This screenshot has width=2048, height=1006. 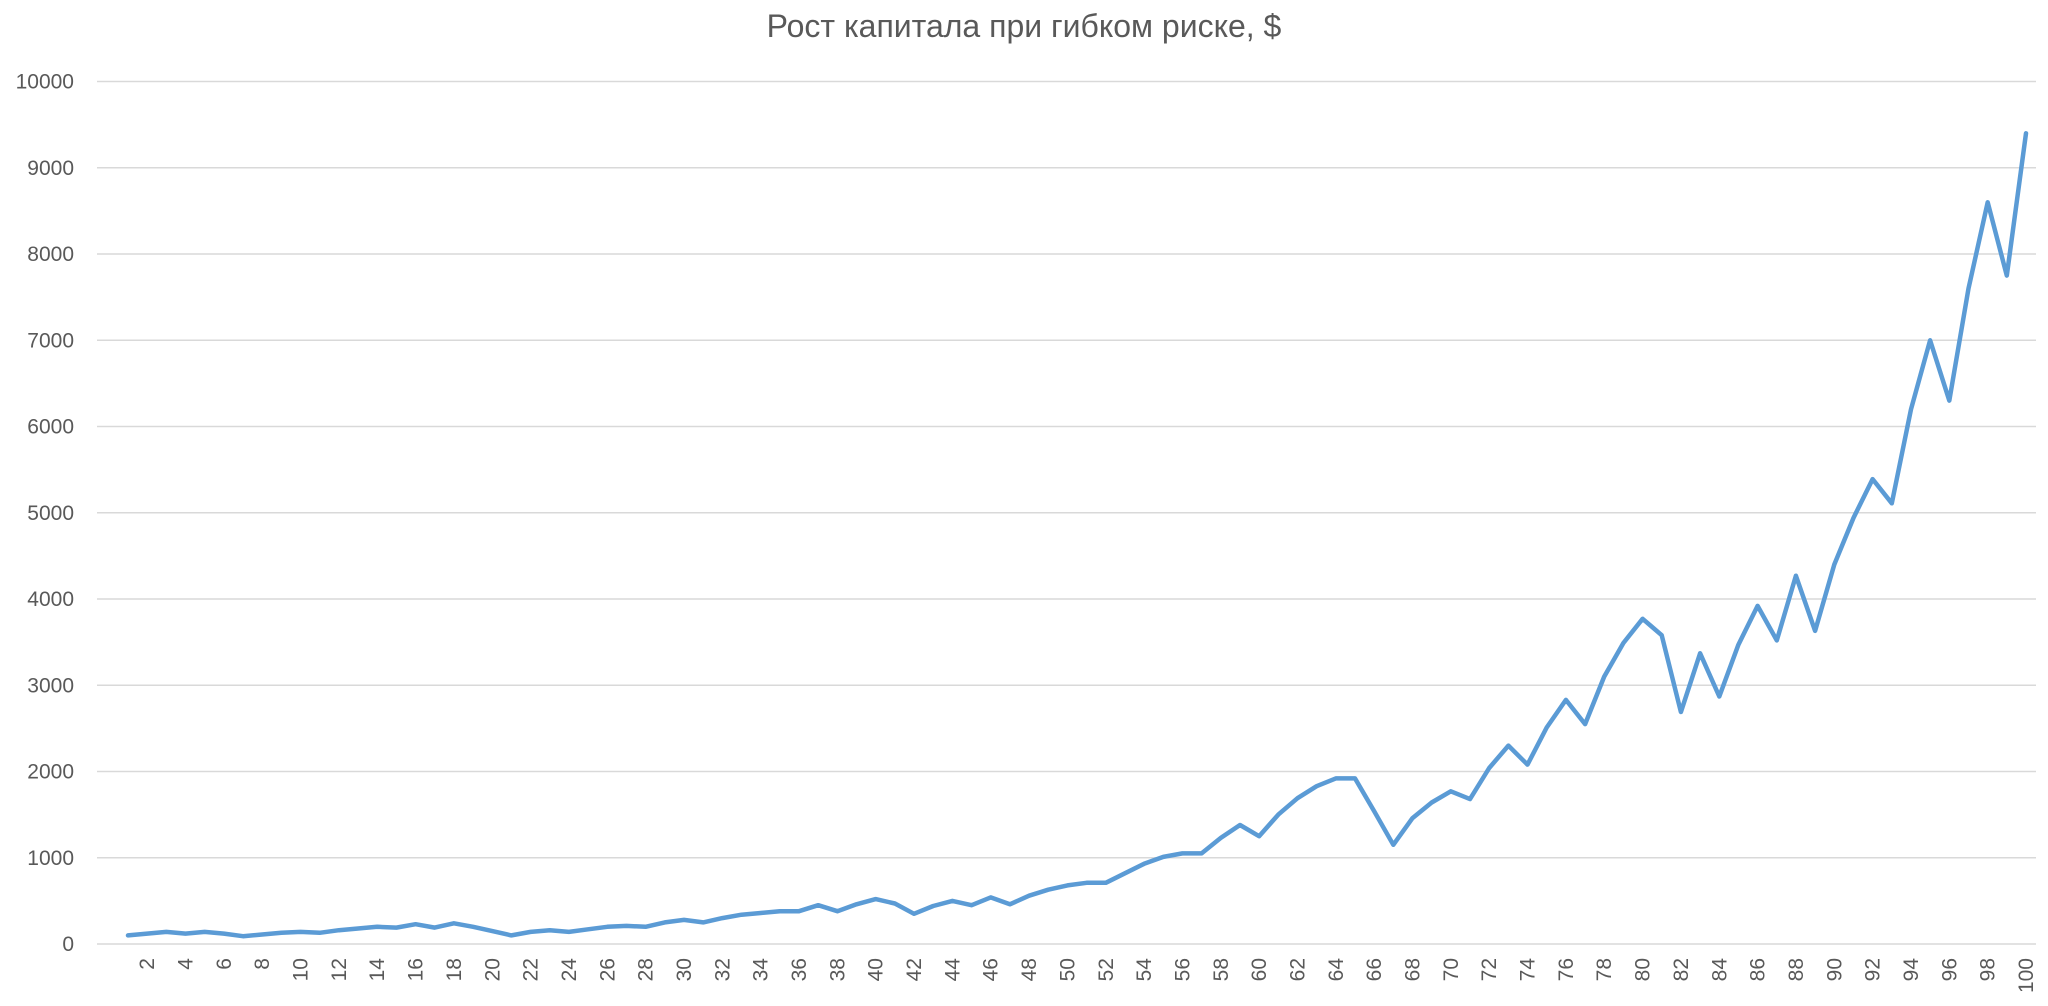 What do you see at coordinates (684, 969) in the screenshot?
I see `x-tick-label: 30` at bounding box center [684, 969].